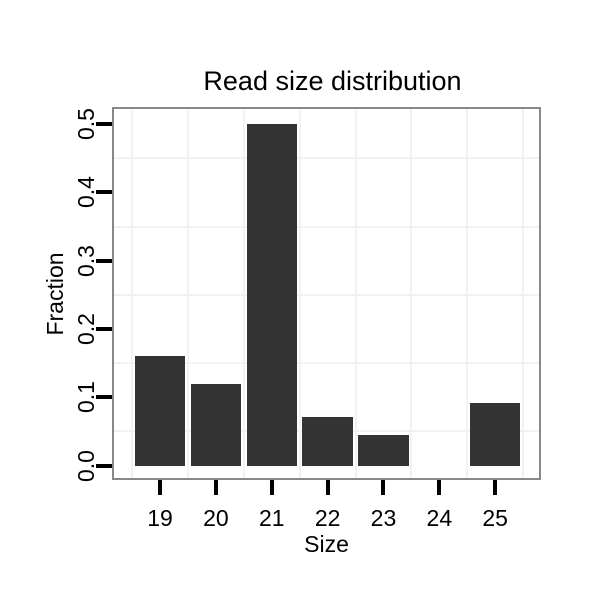 Image resolution: width=600 pixels, height=600 pixels. What do you see at coordinates (86, 124) in the screenshot?
I see `y-tick-label: 0.5` at bounding box center [86, 124].